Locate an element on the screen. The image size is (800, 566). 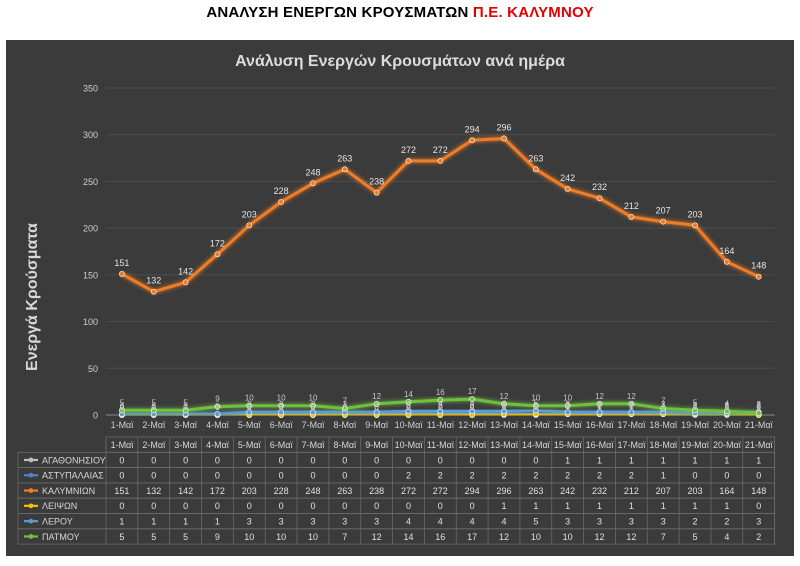
table-header-cell: 1-Μαϊ is located at coordinates (123, 445).